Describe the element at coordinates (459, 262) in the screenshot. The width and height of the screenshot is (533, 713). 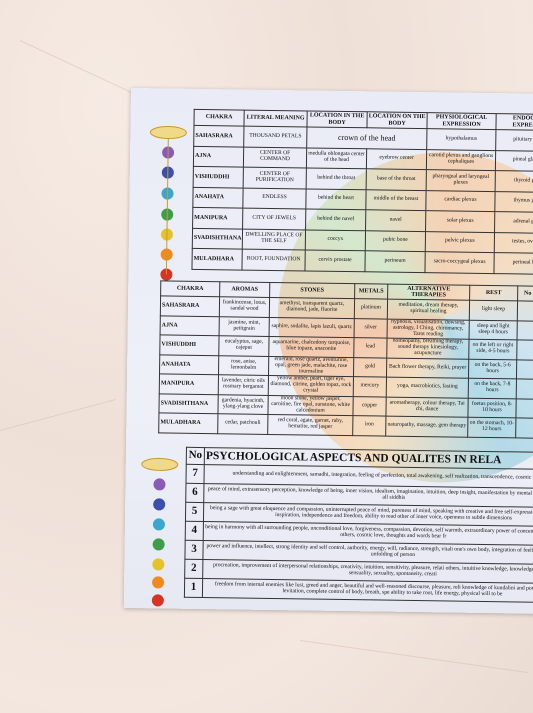
I see `cell: sacro-coccygeal plexus` at that location.